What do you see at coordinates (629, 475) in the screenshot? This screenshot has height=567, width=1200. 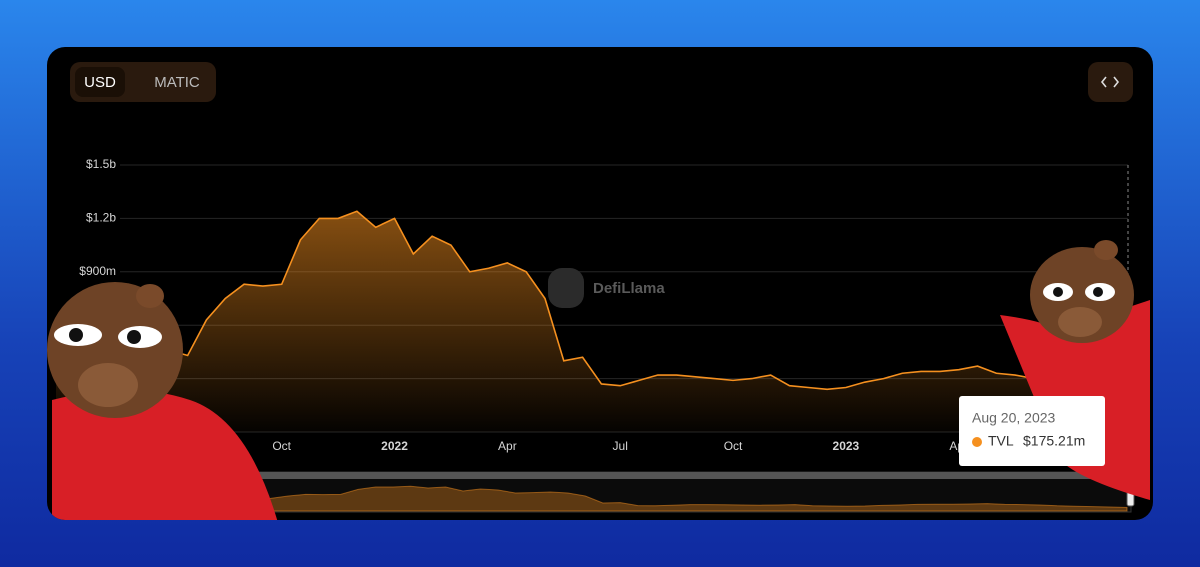 I see `brush-bar` at bounding box center [629, 475].